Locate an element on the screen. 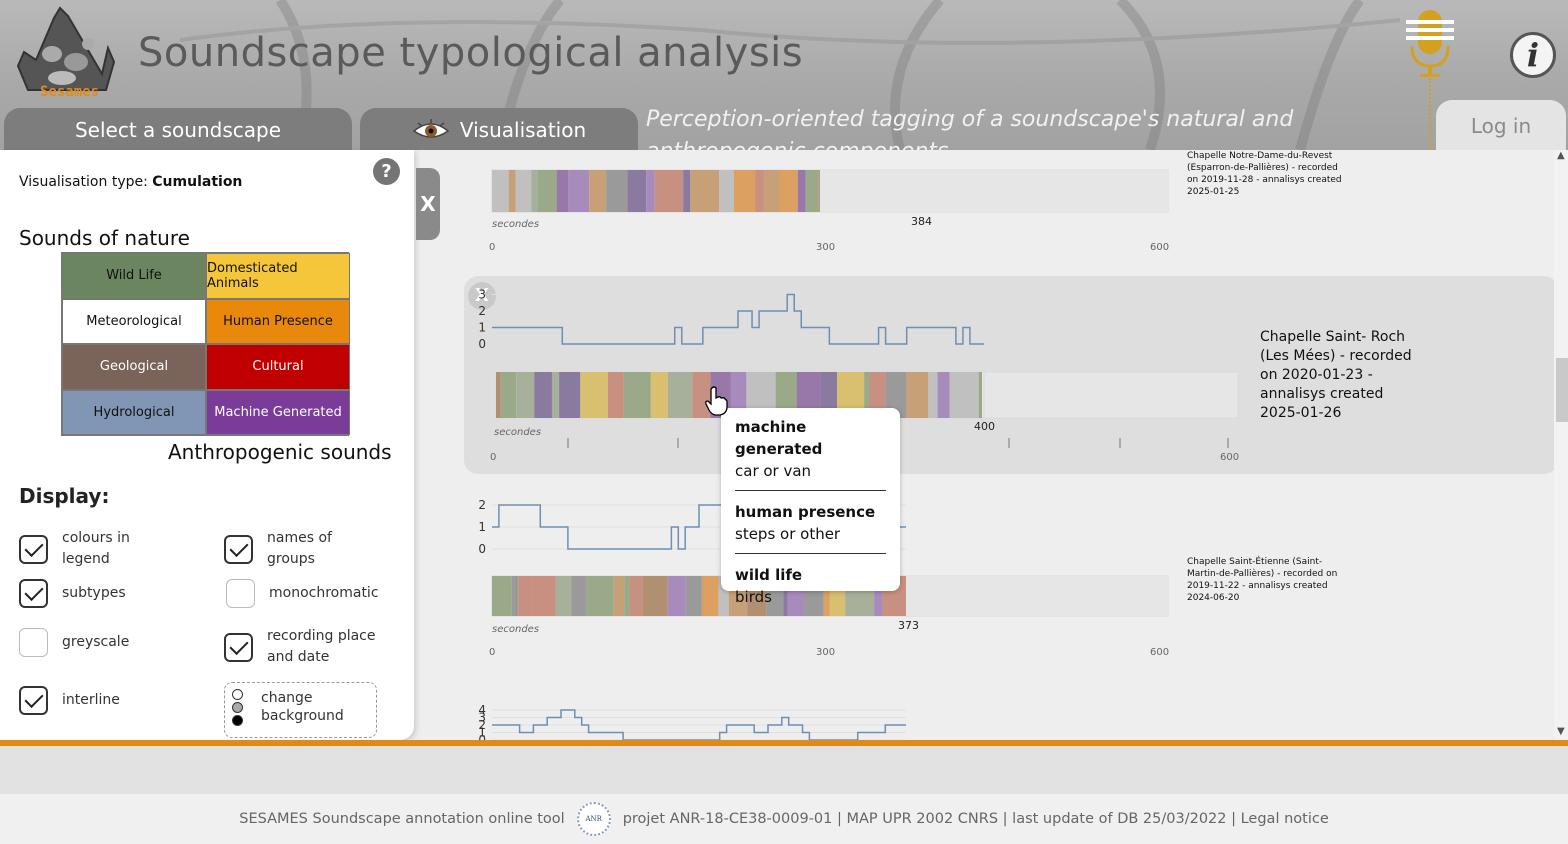 Image resolution: width=1568 pixels, height=844 pixels. count-tick-label: 0 is located at coordinates (482, 736).